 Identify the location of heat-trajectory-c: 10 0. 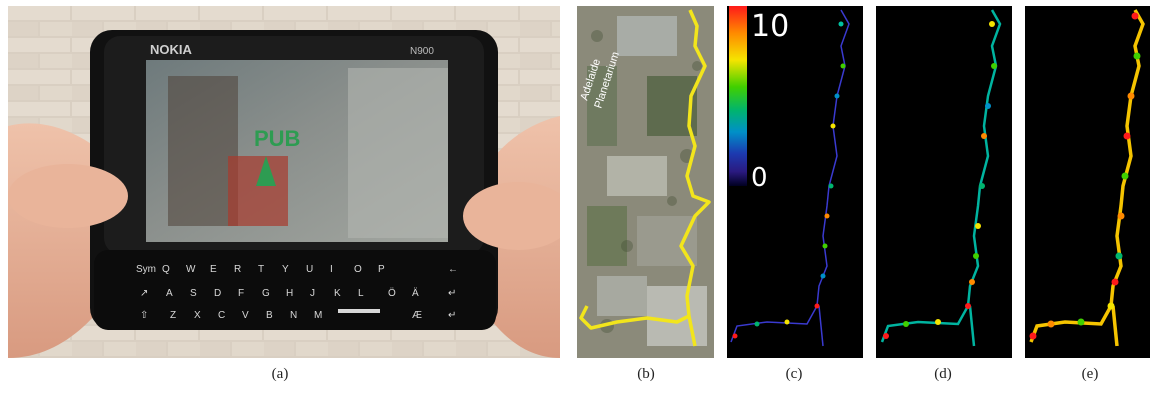
(795, 182).